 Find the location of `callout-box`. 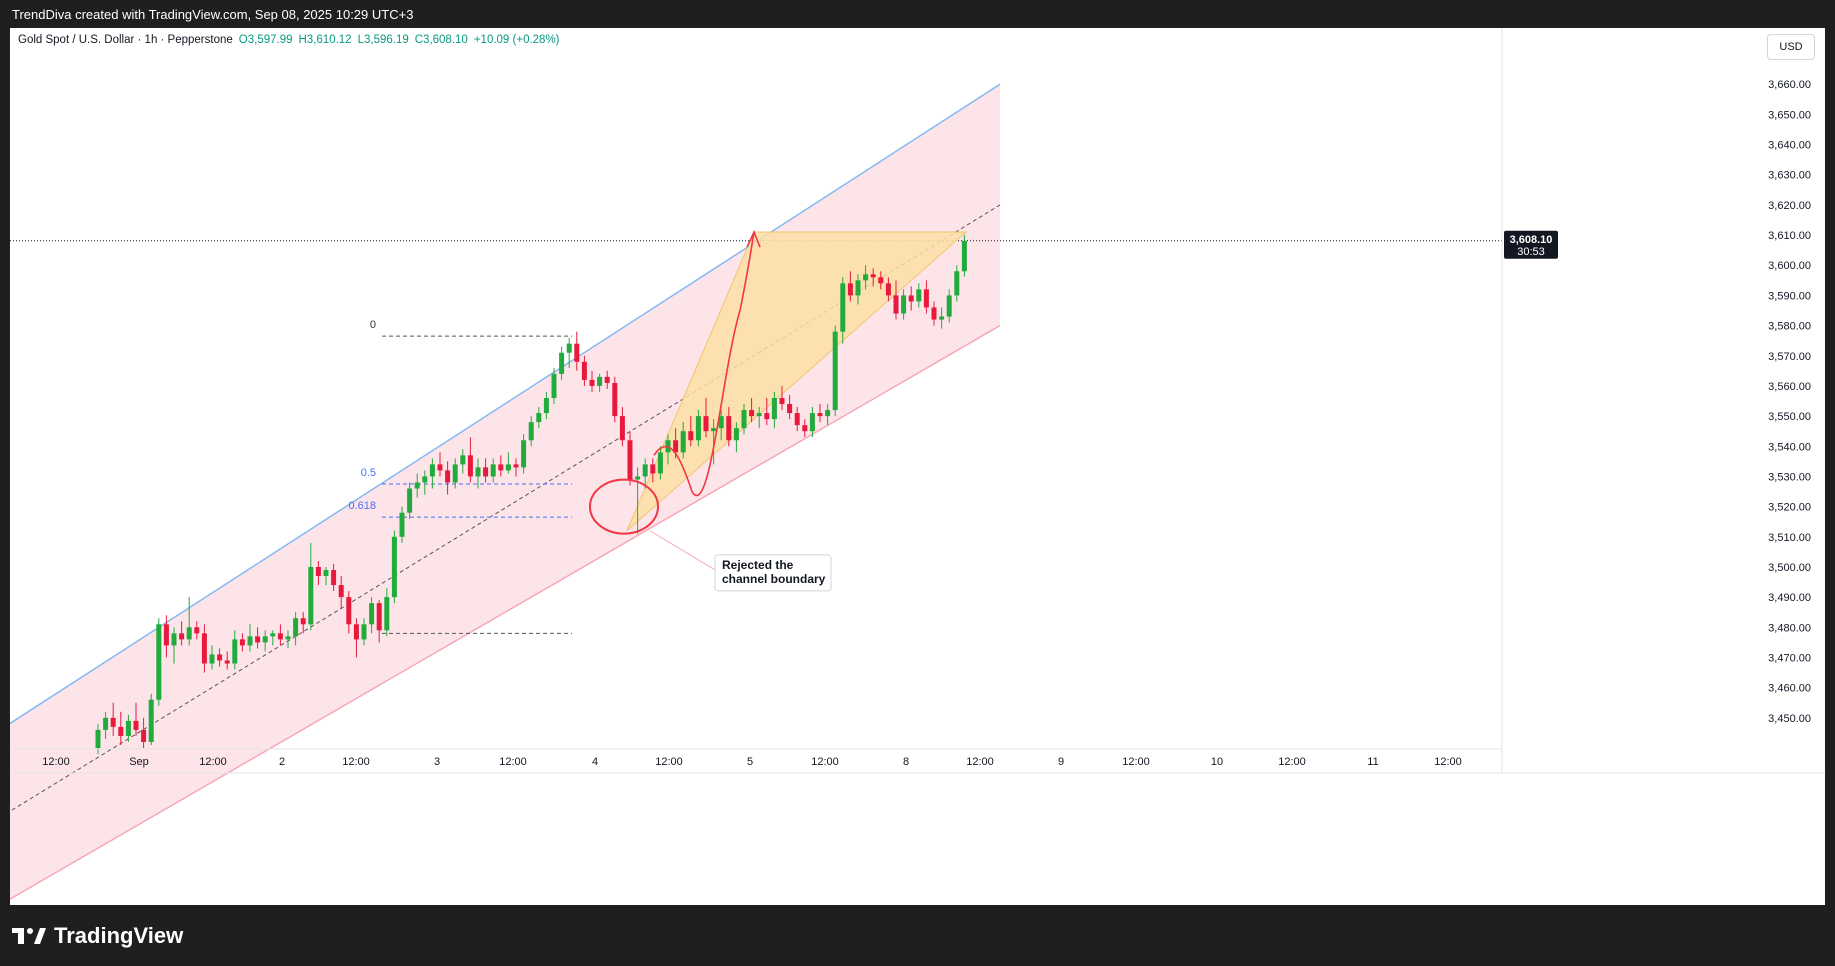

callout-box is located at coordinates (773, 573).